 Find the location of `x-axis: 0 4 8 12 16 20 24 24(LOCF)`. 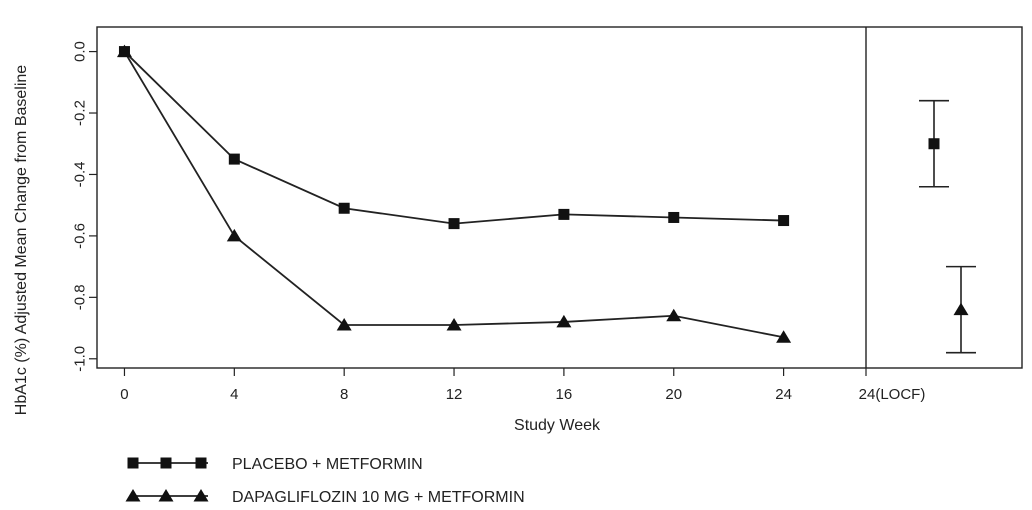

x-axis: 0 4 8 12 16 20 24 24(LOCF) is located at coordinates (522, 385).